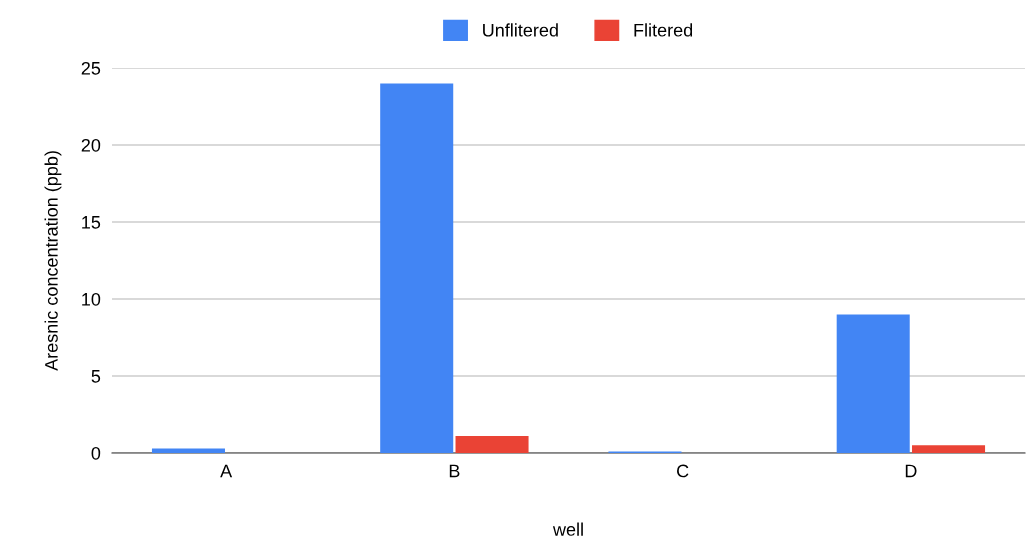 The height and width of the screenshot is (544, 1033). I want to click on y-tick-label: 5, so click(96, 376).